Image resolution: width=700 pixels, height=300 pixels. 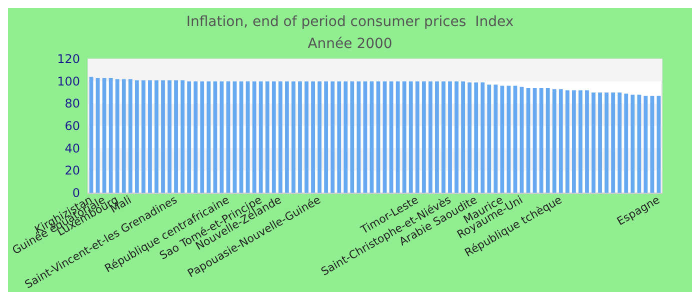 What do you see at coordinates (350, 22) in the screenshot?
I see `chart-title: Inflation, end of period consumer prices Index` at bounding box center [350, 22].